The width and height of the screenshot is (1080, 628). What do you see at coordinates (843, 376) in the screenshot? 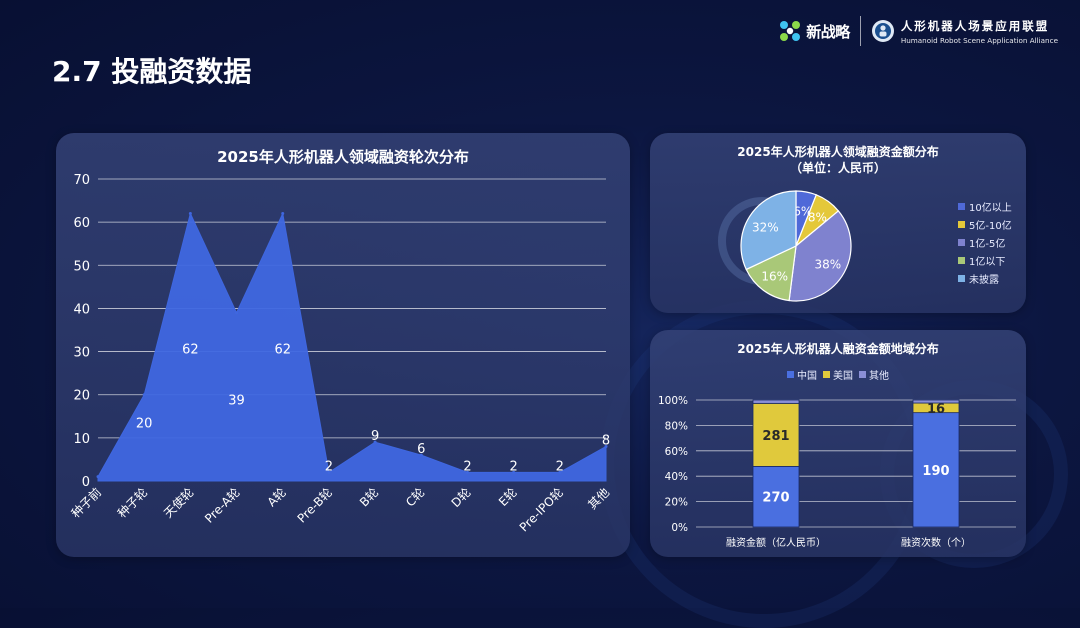
I see `legend-label: 美国` at bounding box center [843, 376].